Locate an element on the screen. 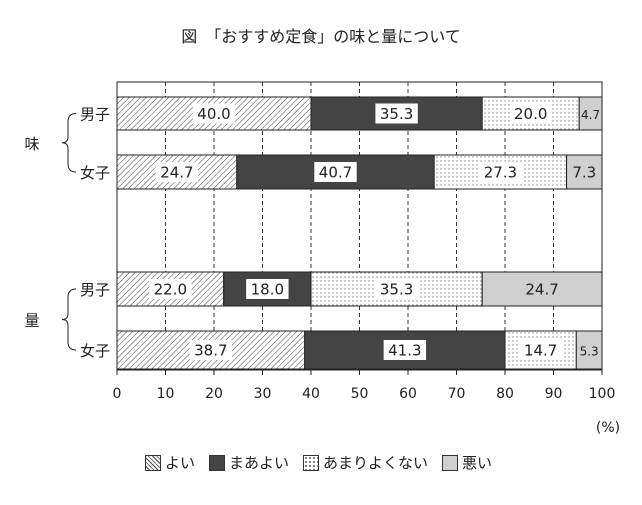 The image size is (642, 505). legend: よい まあよい あまりよくない 悪い is located at coordinates (318, 462).